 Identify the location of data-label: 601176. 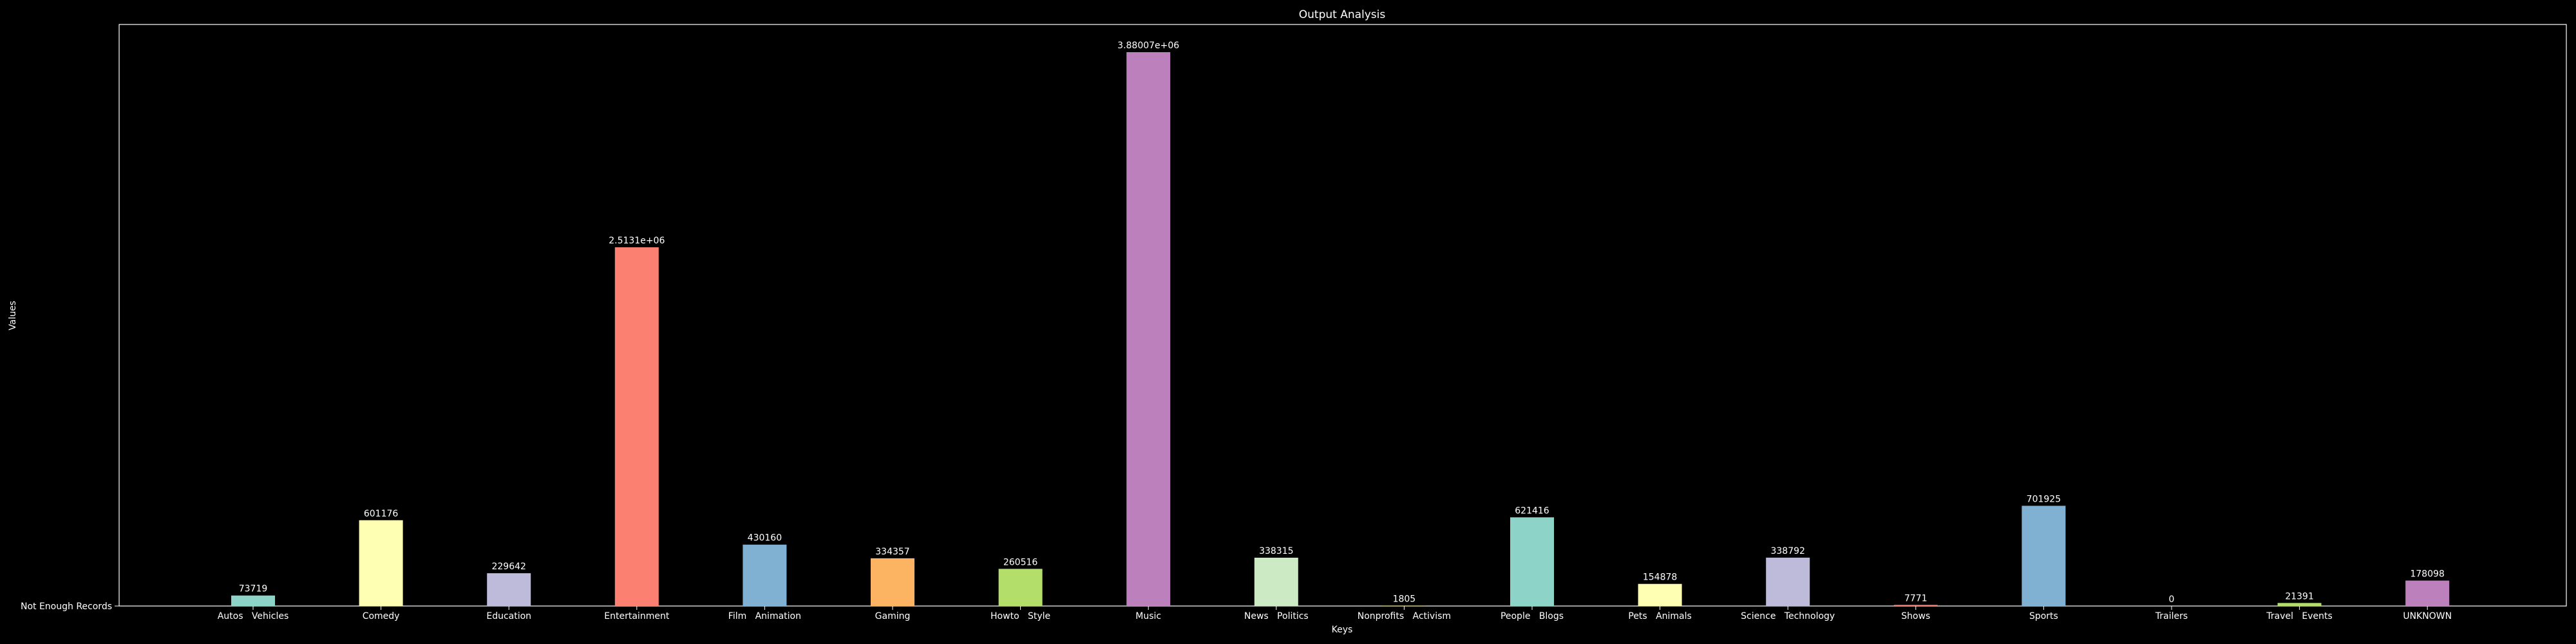
(382, 514).